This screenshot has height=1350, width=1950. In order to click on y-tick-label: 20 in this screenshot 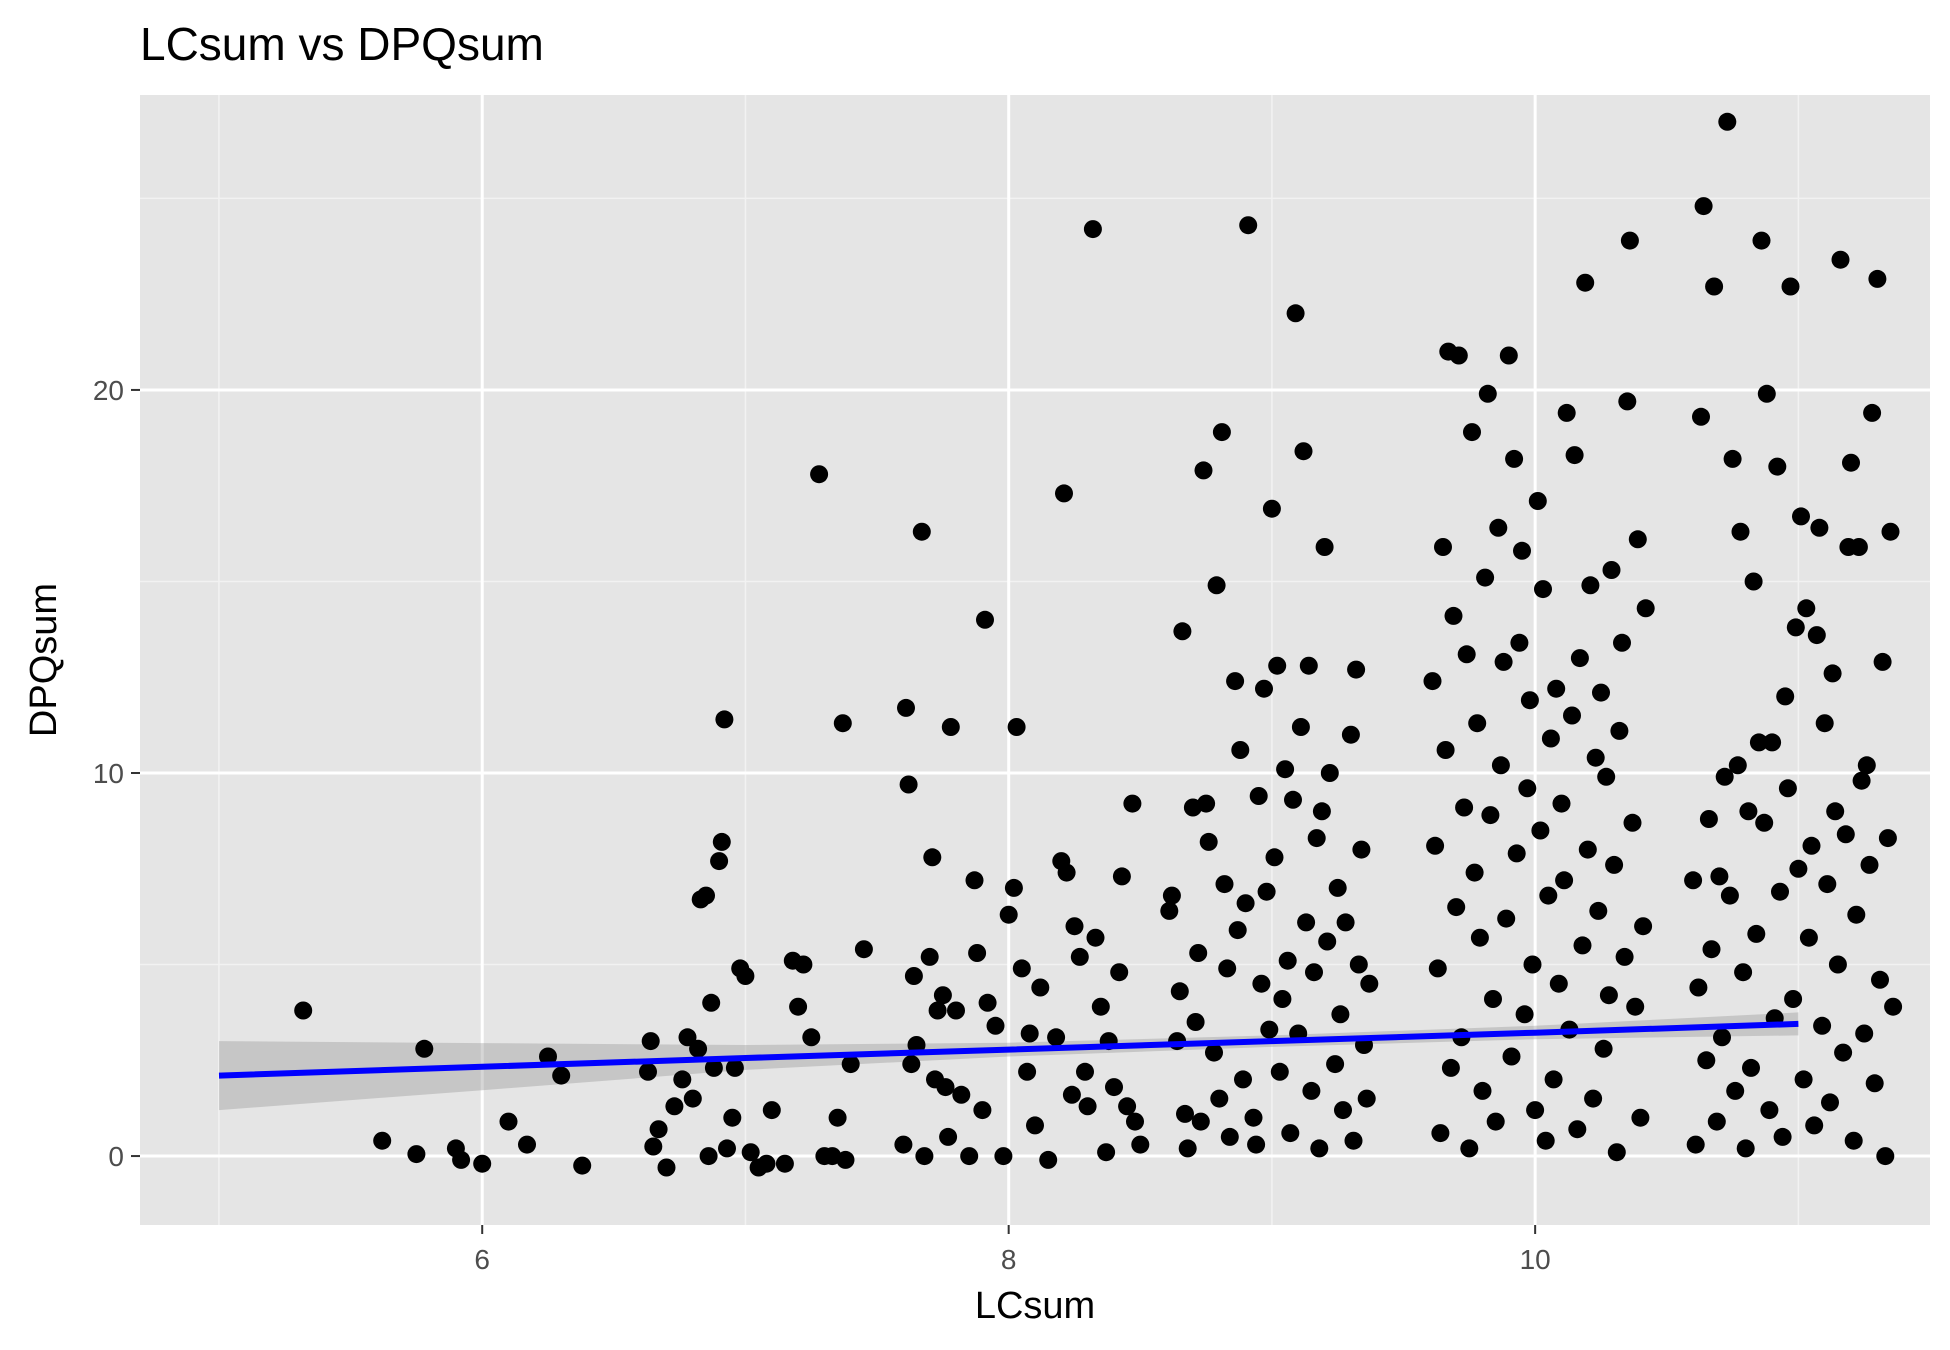, I will do `click(108, 390)`.